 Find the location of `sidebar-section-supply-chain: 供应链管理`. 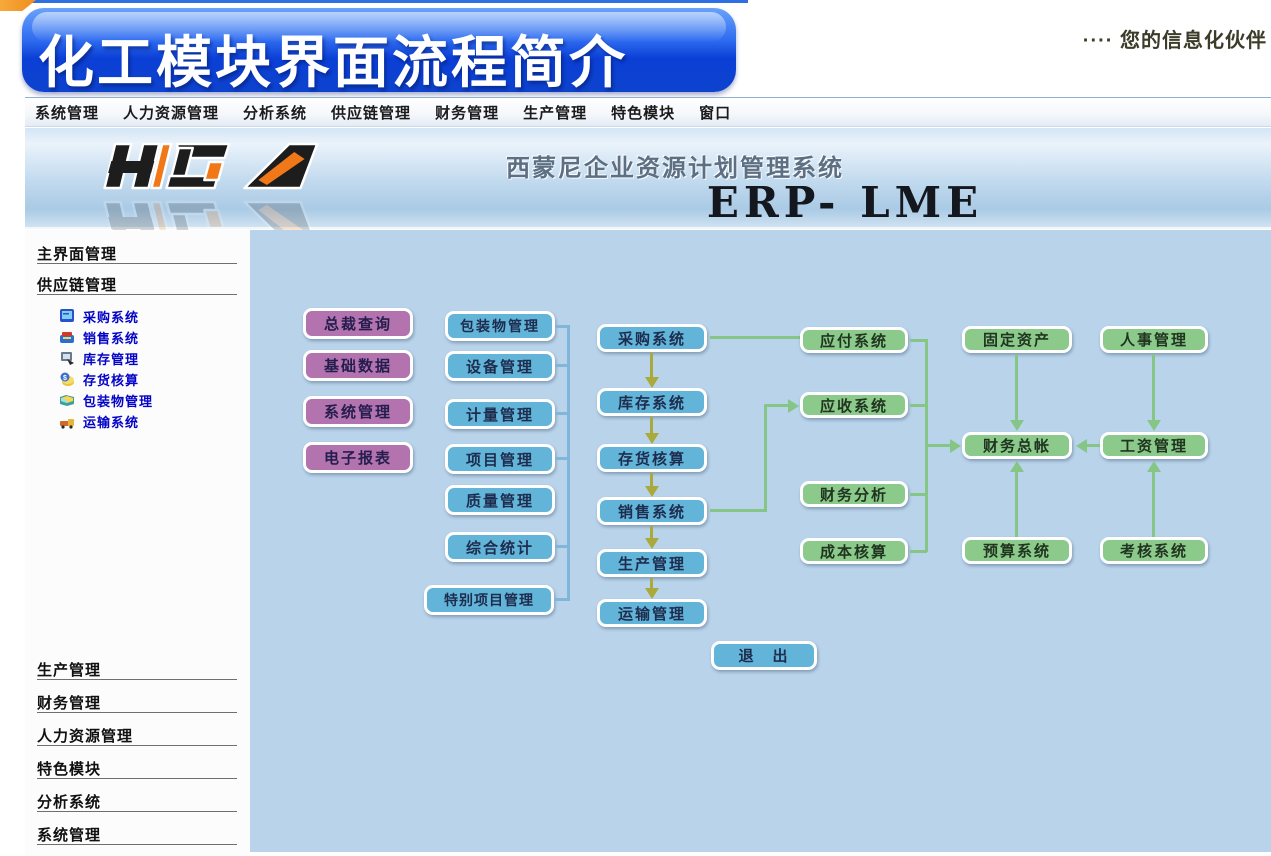

sidebar-section-supply-chain: 供应链管理 is located at coordinates (137, 284).